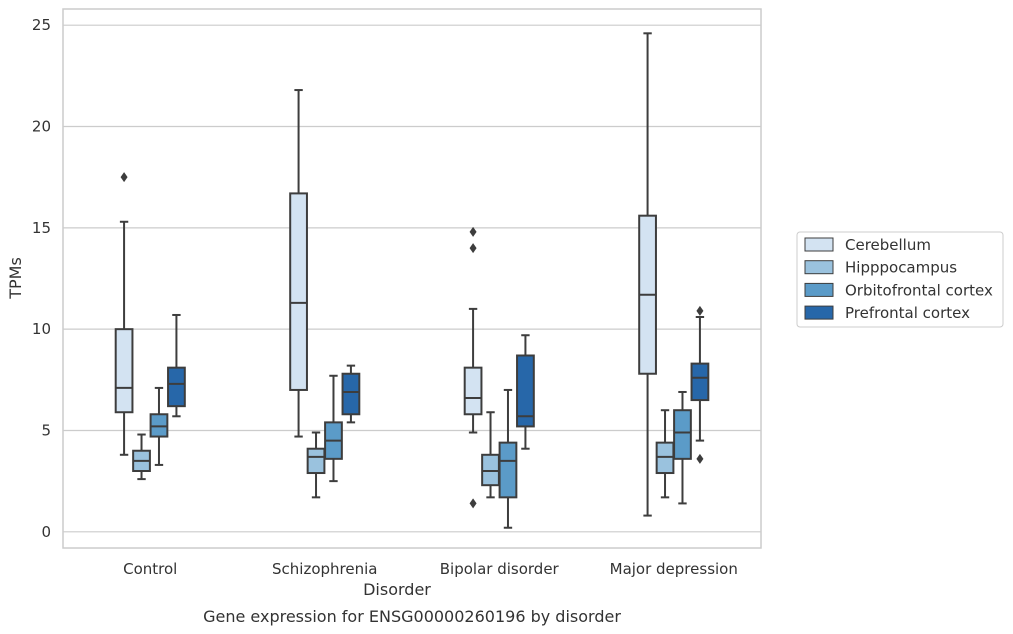 The width and height of the screenshot is (1013, 634). Describe the element at coordinates (41, 228) in the screenshot. I see `y-tick-label: 15` at that location.